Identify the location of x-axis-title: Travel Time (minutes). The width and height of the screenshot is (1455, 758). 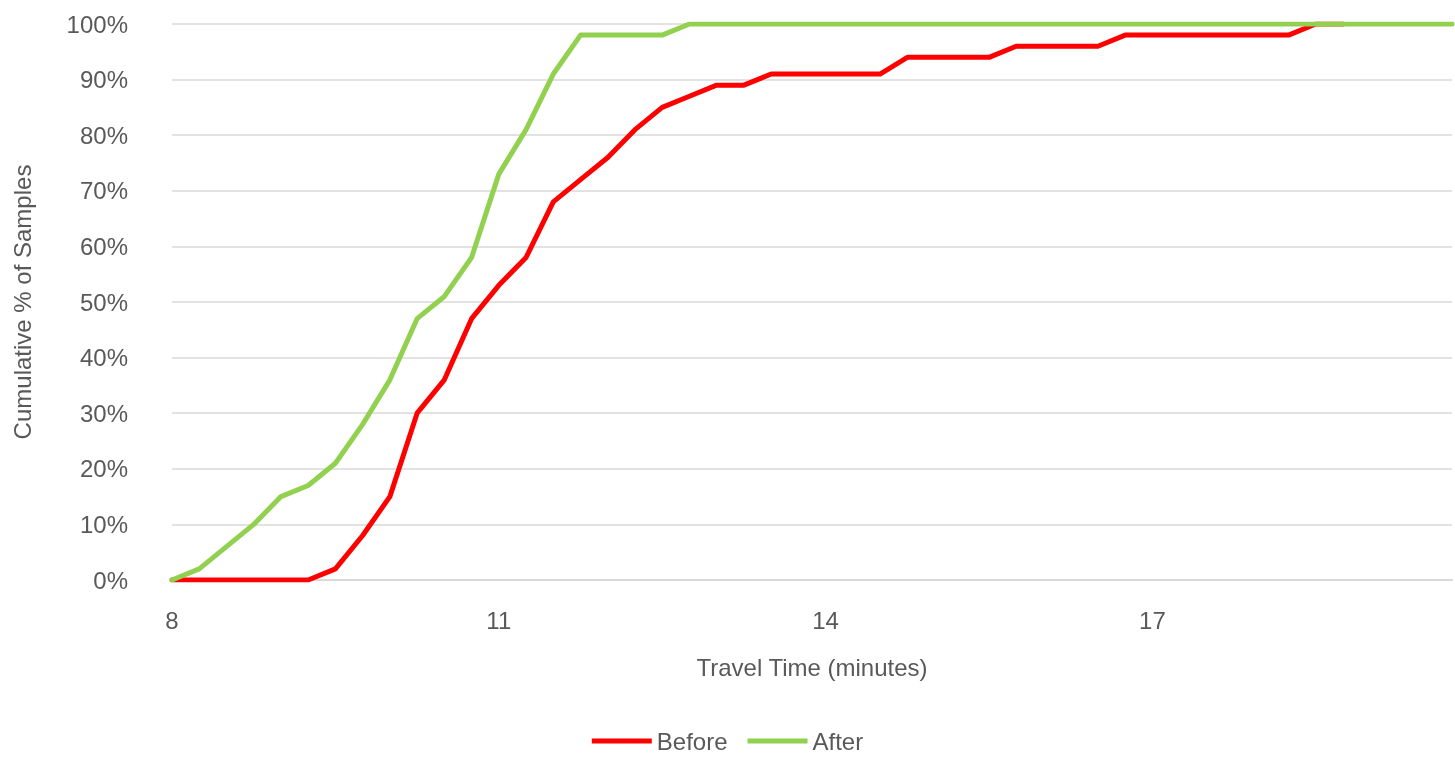
(812, 667).